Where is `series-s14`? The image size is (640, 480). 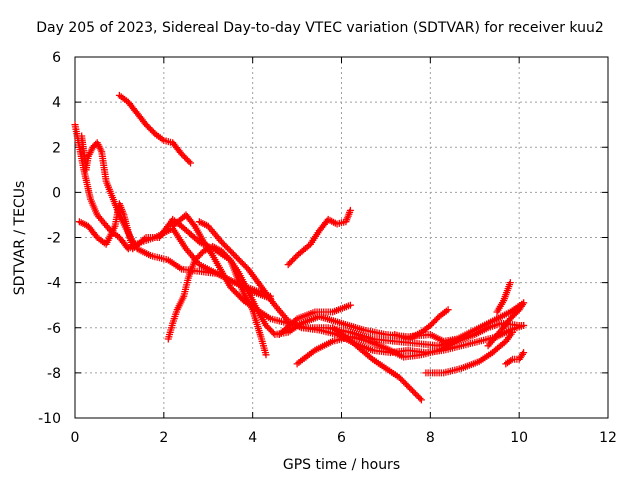 series-s14 is located at coordinates (506, 324).